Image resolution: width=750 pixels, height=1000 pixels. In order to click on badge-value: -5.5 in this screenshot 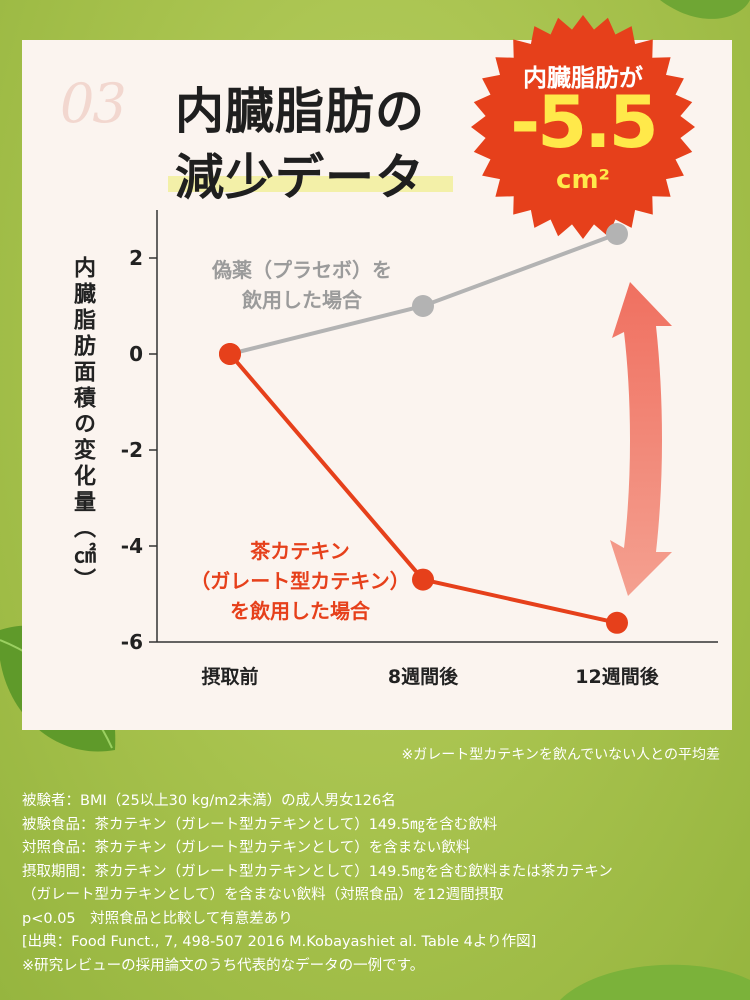, I will do `click(584, 122)`.